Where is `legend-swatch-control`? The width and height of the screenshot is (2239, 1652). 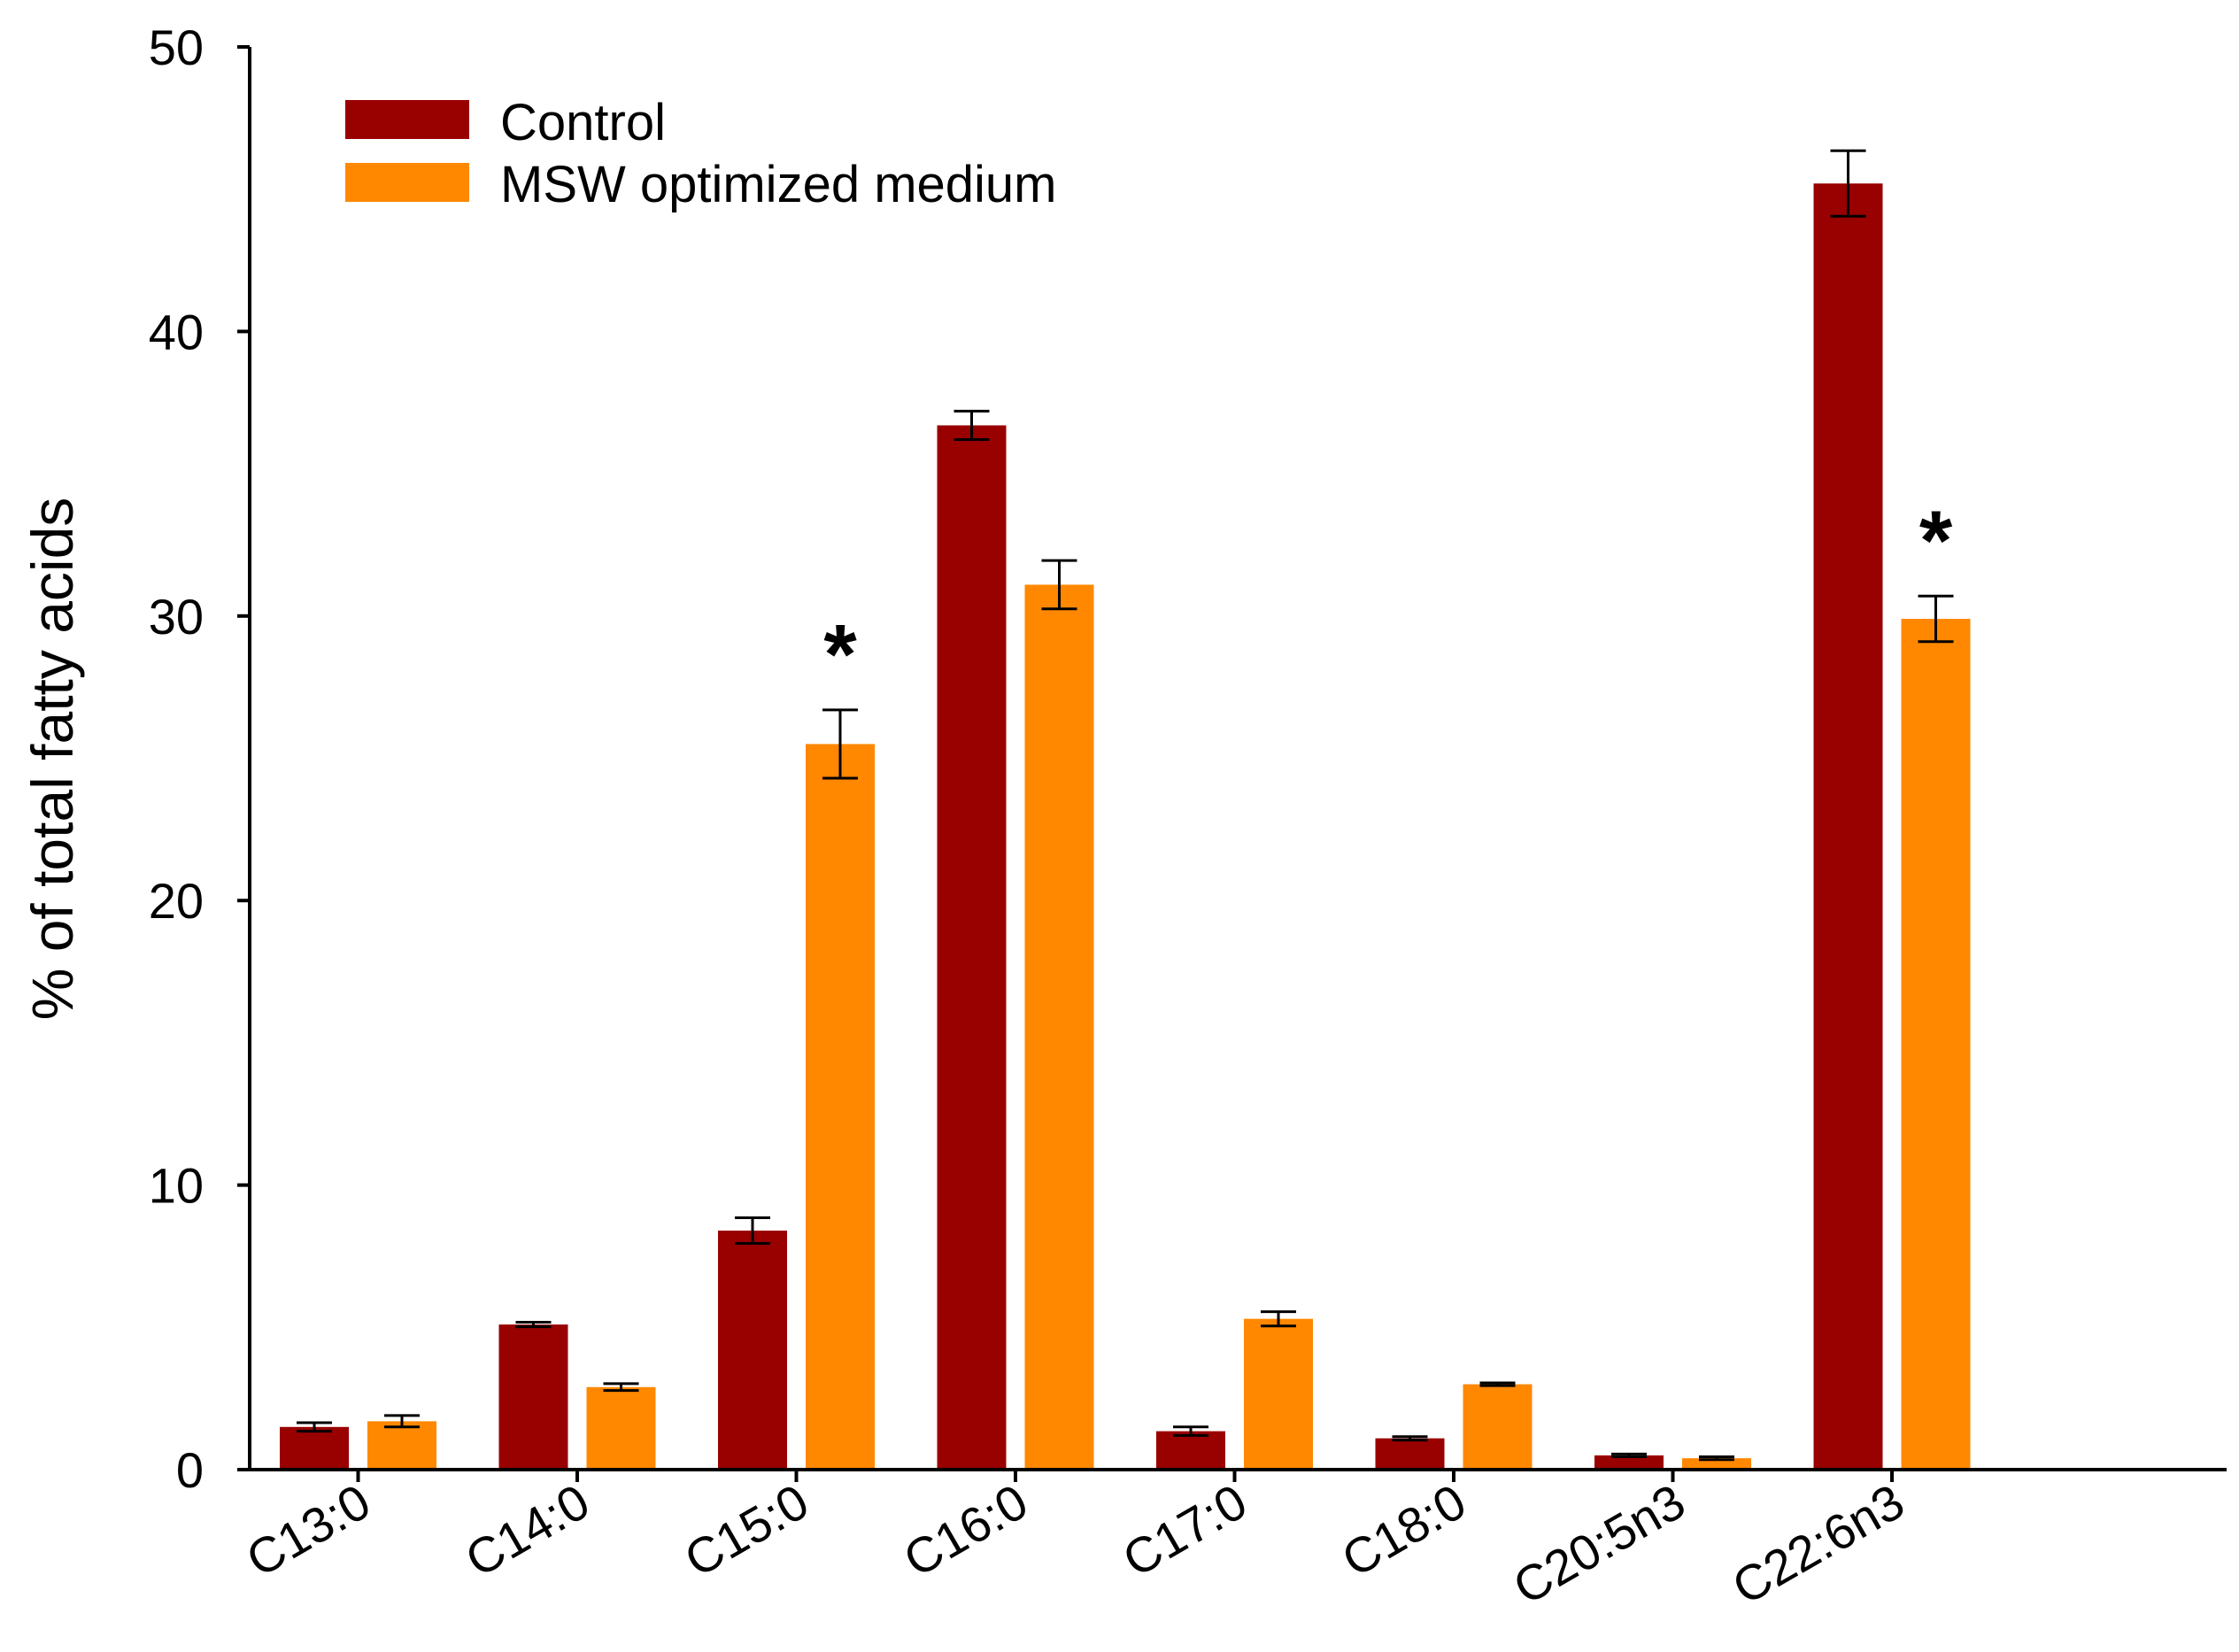 legend-swatch-control is located at coordinates (407, 119).